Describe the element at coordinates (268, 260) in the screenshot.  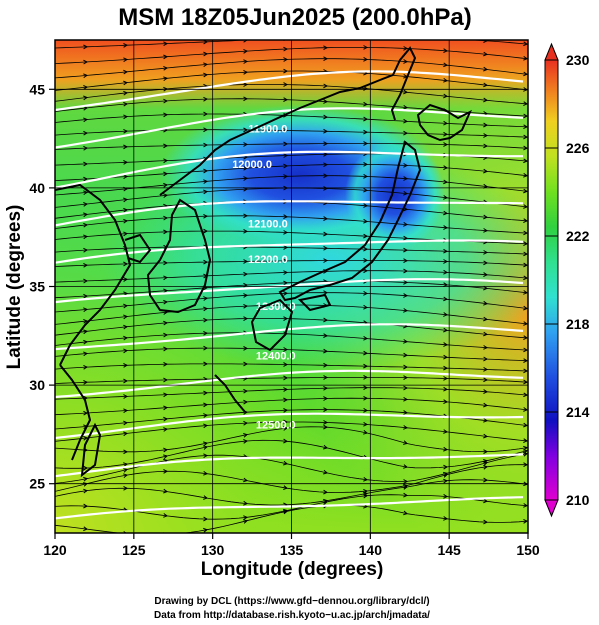
I see `contour-label: 12200.0` at that location.